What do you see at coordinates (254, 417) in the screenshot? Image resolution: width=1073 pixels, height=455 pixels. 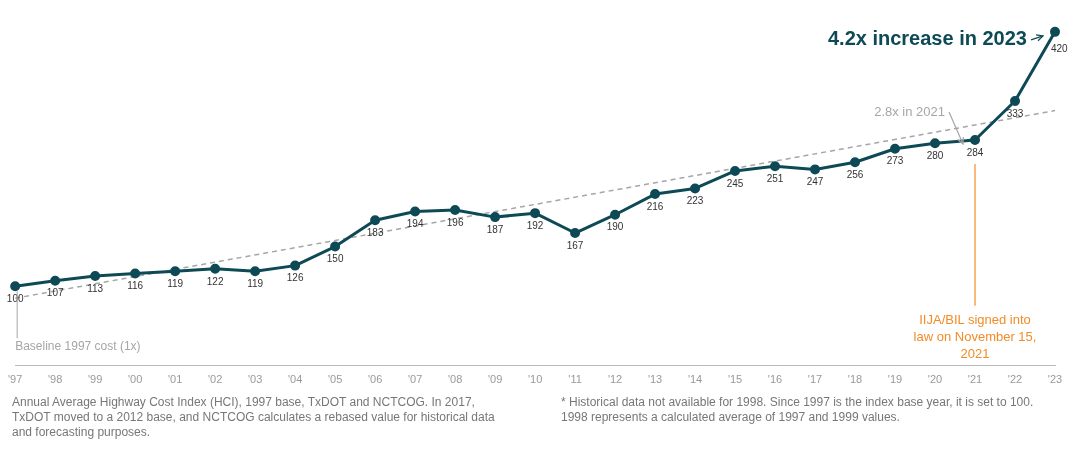 I see `text: Annual Average Highway Cost Index (HCI), 1997 base, TxDOT and NCTCOG. In 2017, TxDOT moved to a 2012 base, and NCTCOG calculates a rebased value for historical data and forecasting purposes.` at bounding box center [254, 417].